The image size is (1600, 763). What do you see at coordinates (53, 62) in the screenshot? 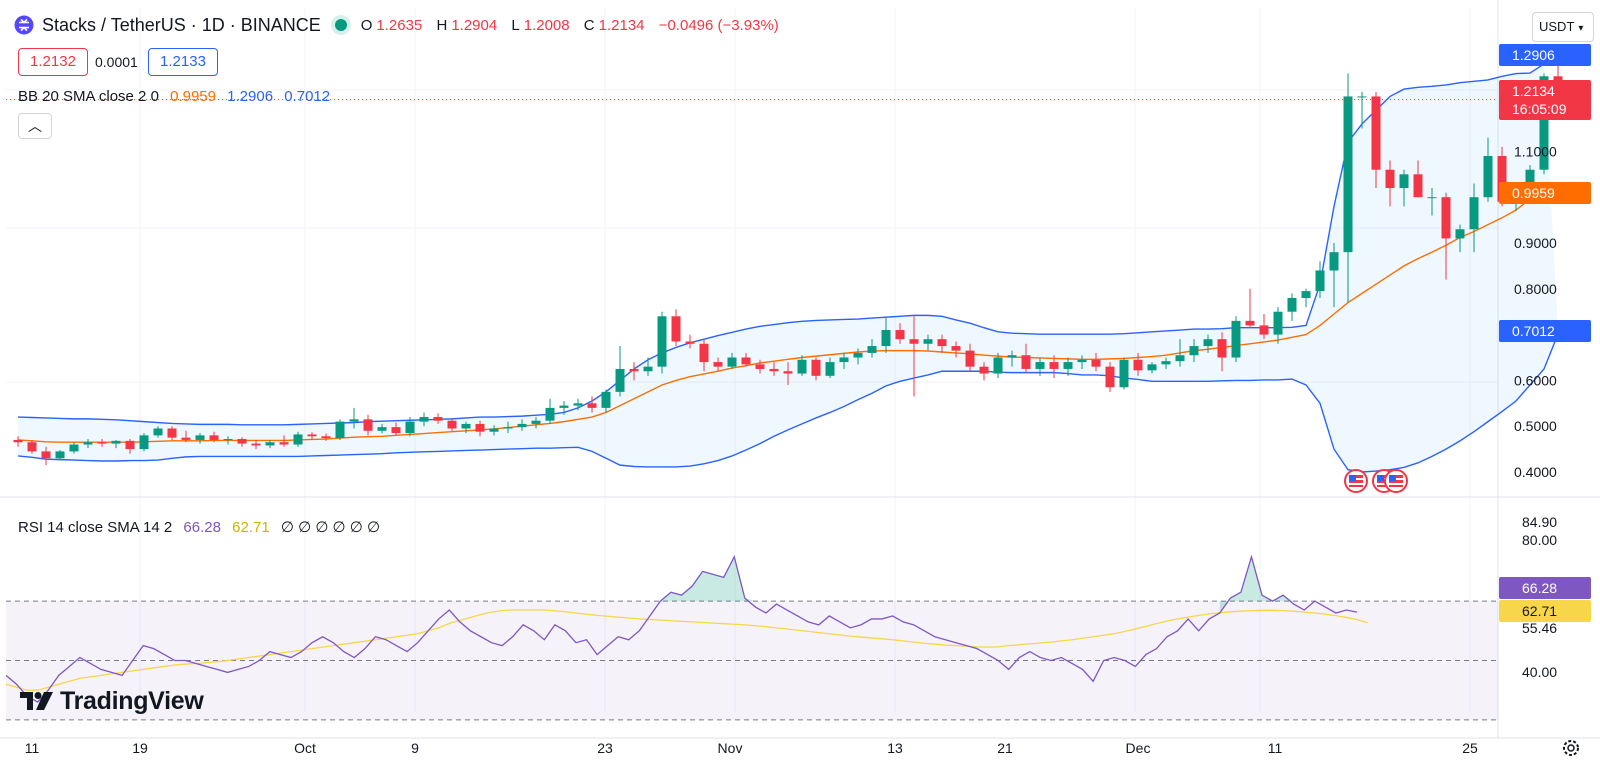
I see `sell-price-button: 1.2132` at bounding box center [53, 62].